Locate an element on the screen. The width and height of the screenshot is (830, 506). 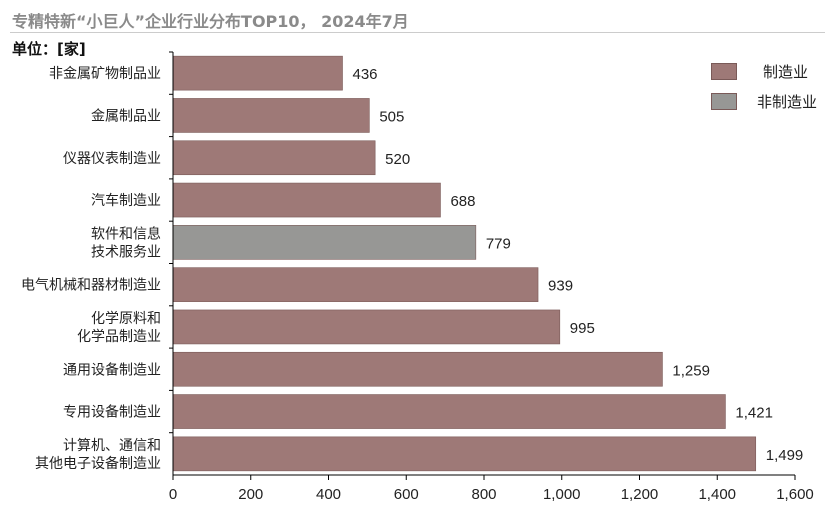
category-label: 计算机、通信和 is located at coordinates (112, 446).